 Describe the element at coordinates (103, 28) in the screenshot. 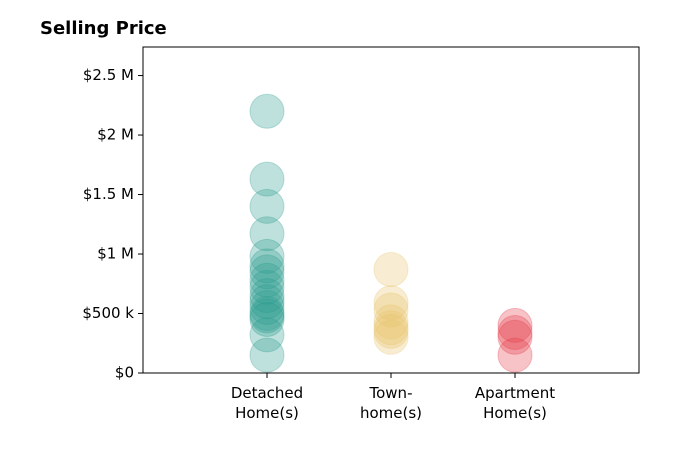

I see `chart-title: Selling Price` at that location.